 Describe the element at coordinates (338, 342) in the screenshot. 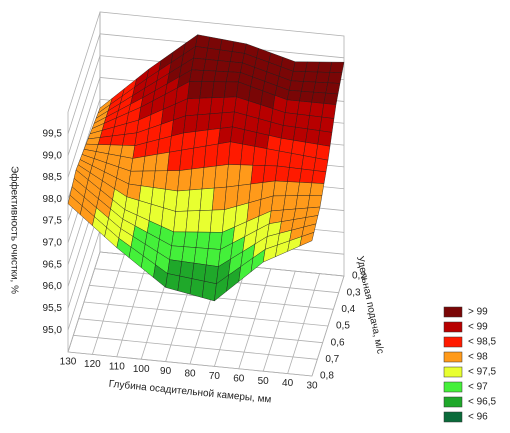

I see `y-tick-label: 0,6` at that location.